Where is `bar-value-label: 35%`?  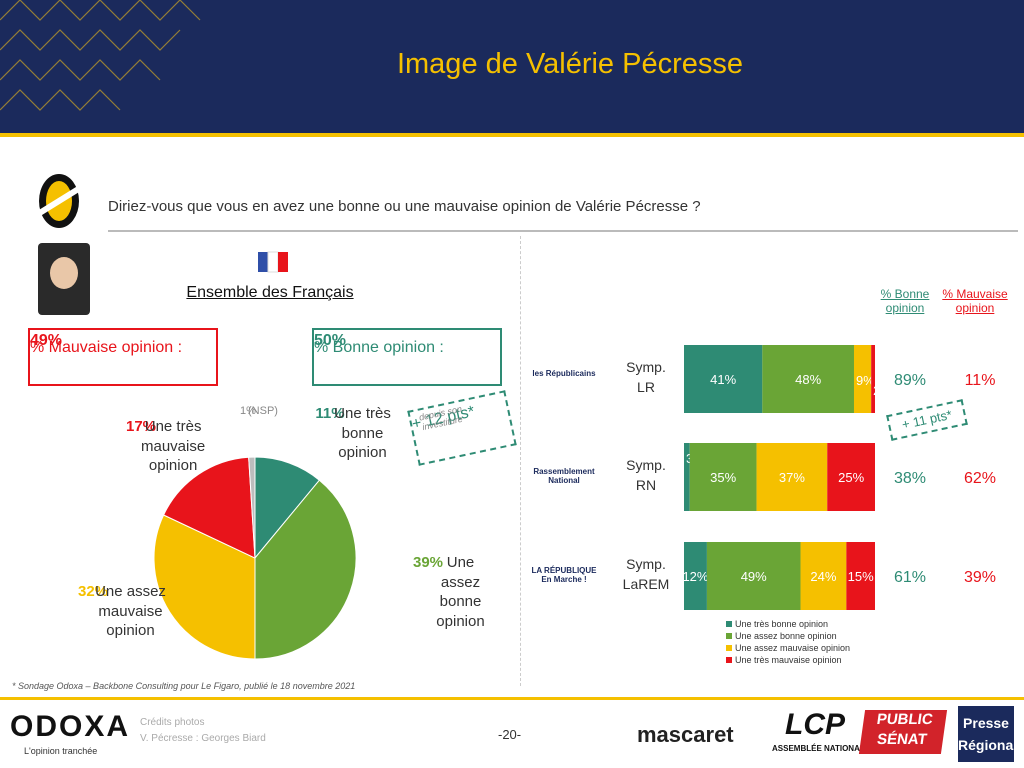
bar-value-label: 35% is located at coordinates (723, 477).